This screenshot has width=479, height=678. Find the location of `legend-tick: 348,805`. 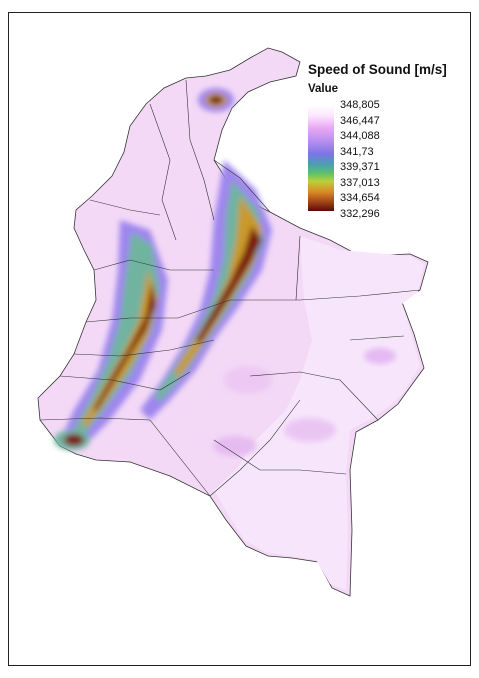

legend-tick: 348,805 is located at coordinates (360, 105).